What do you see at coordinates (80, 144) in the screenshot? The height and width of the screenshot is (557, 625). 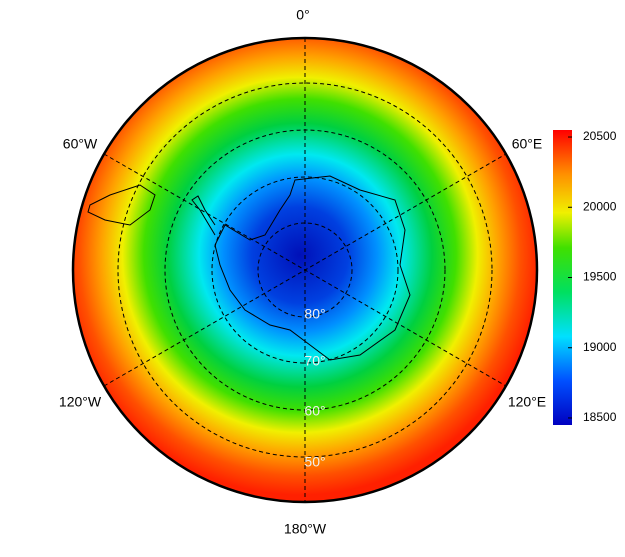 I see `lon-label: 60°W` at bounding box center [80, 144].